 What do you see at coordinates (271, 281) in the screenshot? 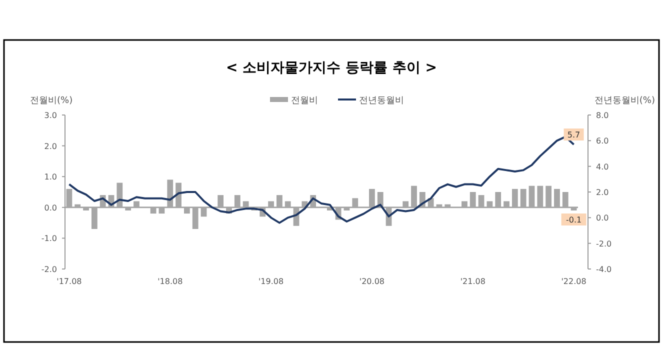
I see `x-tick-label: '19.08` at bounding box center [271, 281].